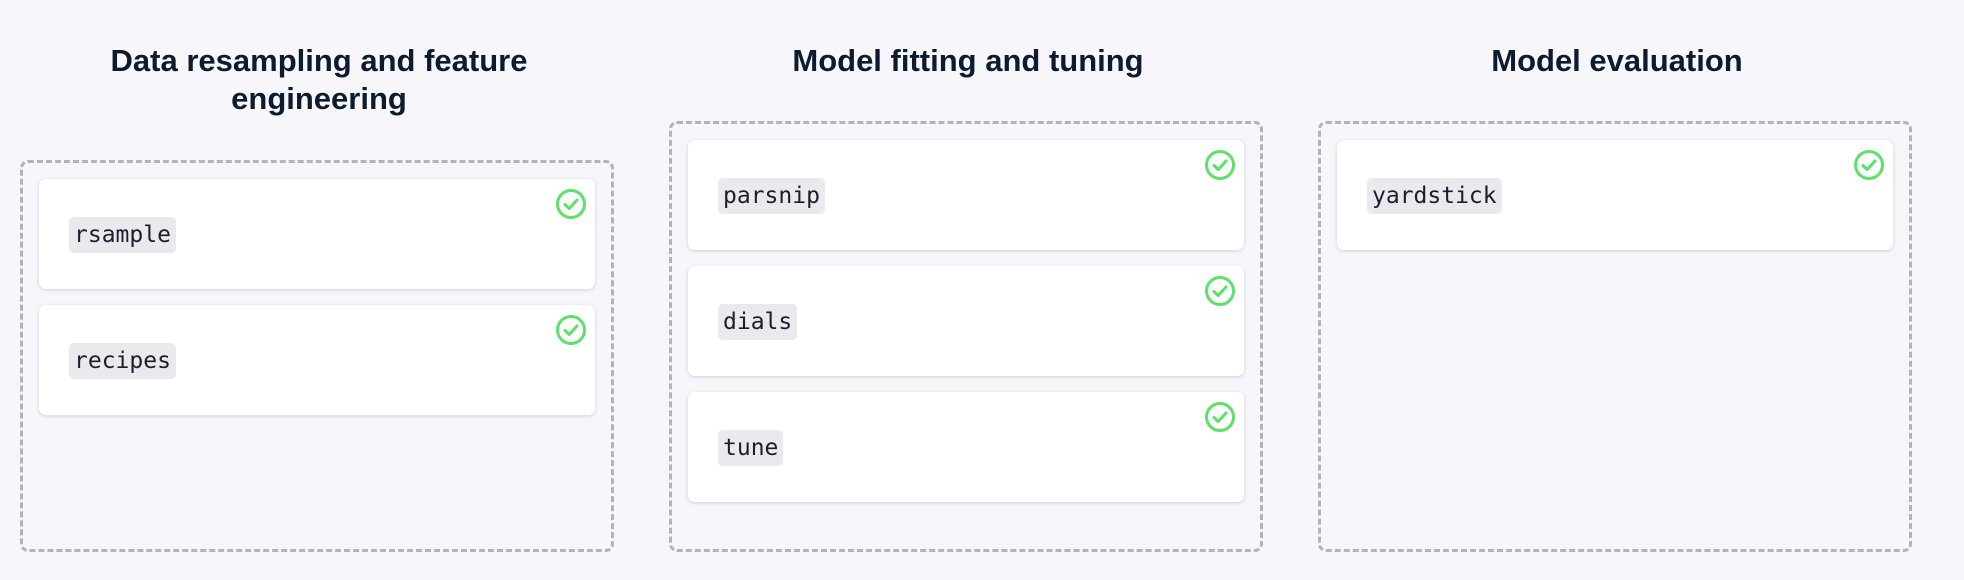 Image resolution: width=1964 pixels, height=580 pixels. Describe the element at coordinates (968, 60) in the screenshot. I see `column-title: Model fitting and tuning` at that location.